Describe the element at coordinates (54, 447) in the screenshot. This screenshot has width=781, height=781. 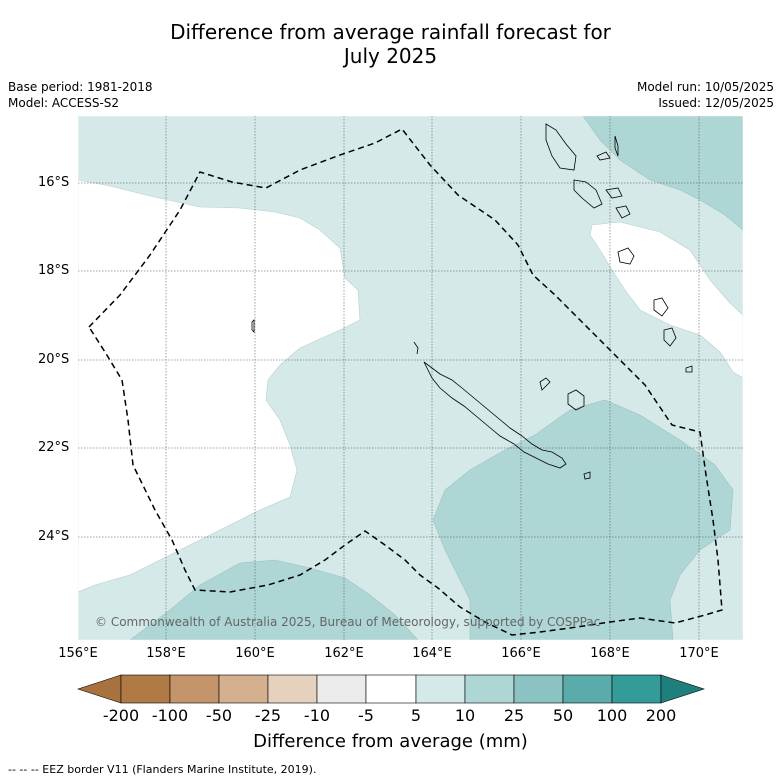
I see `lat-label-22s: 22°S` at that location.